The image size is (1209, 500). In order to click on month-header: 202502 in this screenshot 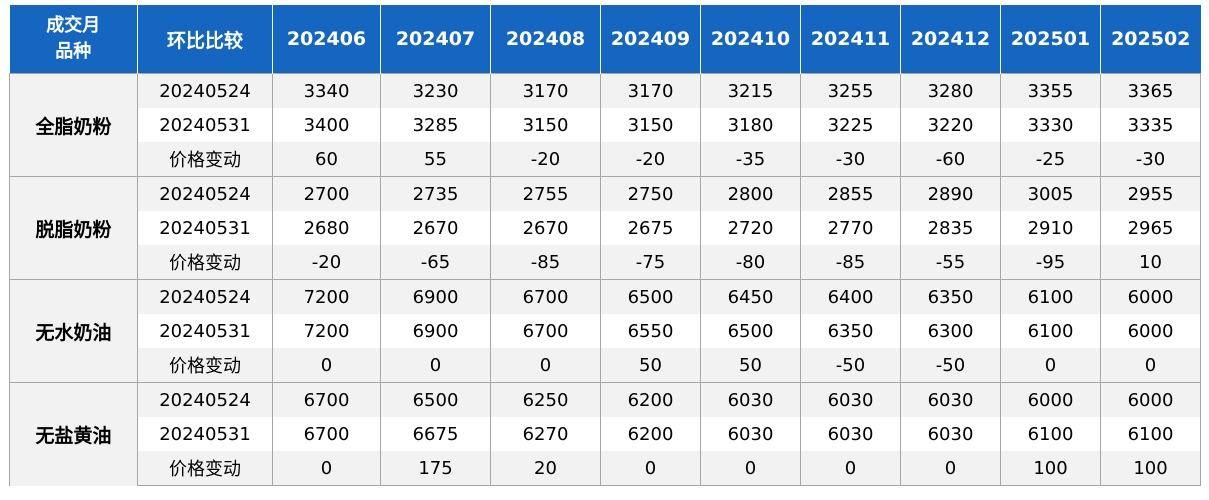, I will do `click(1150, 39)`.